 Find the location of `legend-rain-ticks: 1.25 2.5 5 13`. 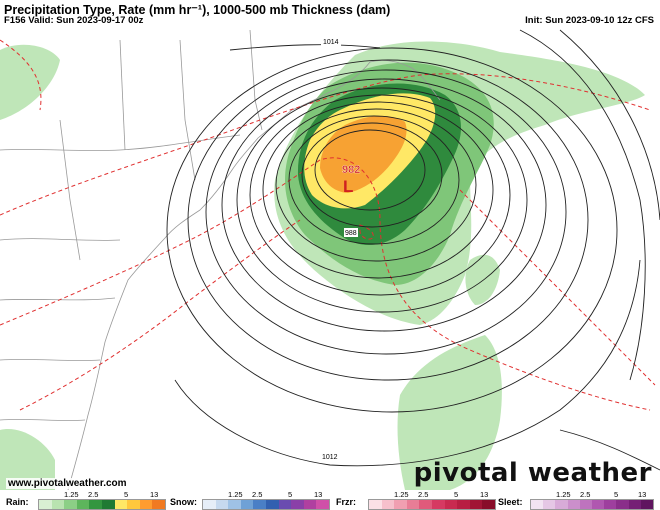

legend-rain-ticks: 1.25 2.5 5 13 is located at coordinates (101, 494).